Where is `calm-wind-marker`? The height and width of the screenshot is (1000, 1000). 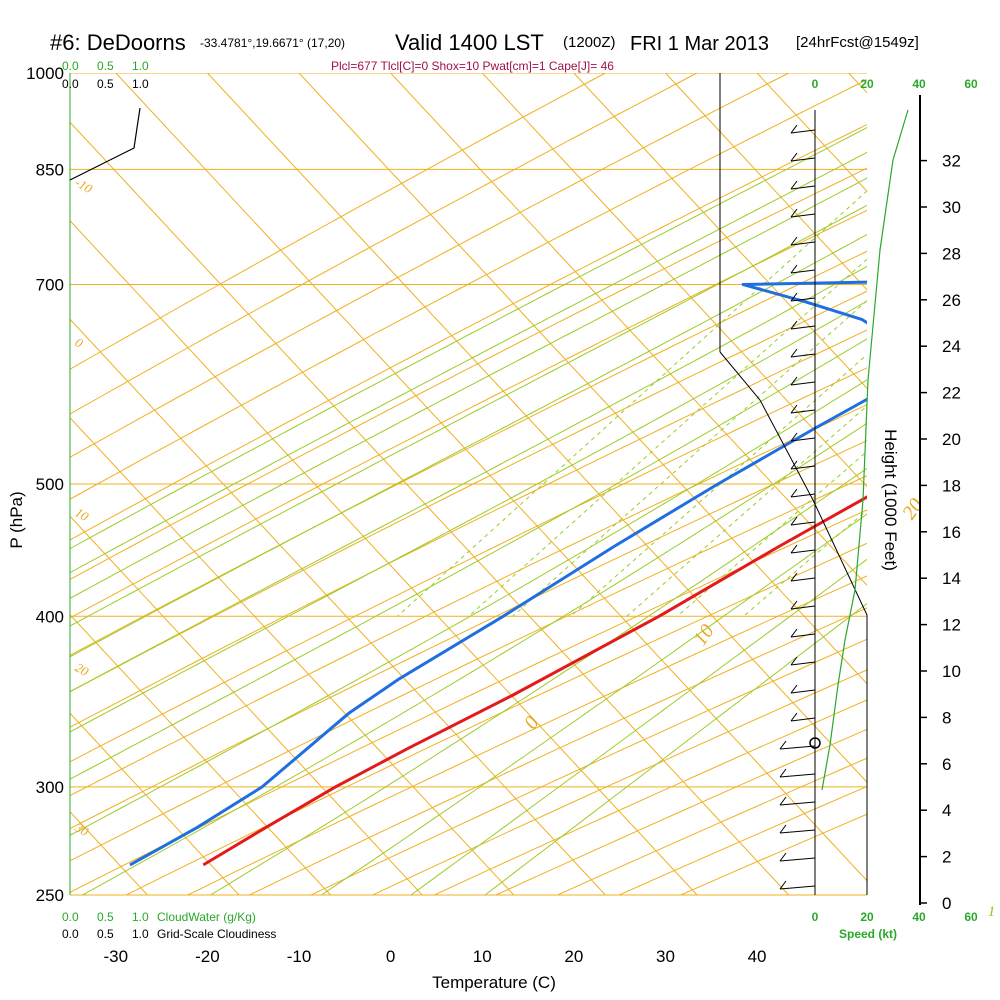 calm-wind-marker is located at coordinates (815, 743).